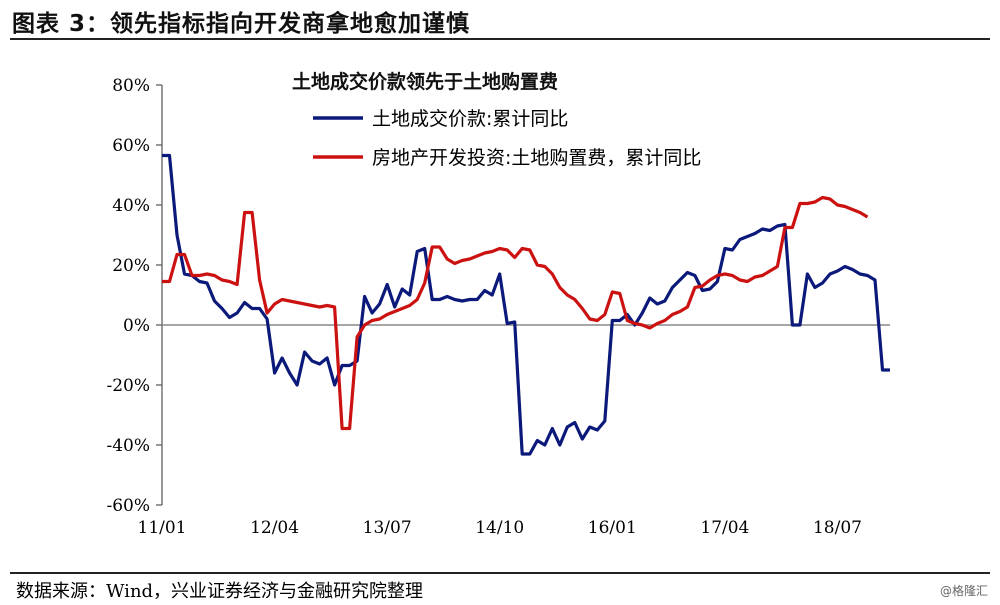 The width and height of the screenshot is (1000, 605). Describe the element at coordinates (425, 81) in the screenshot. I see `chart-title: 土地成交价款领先于土地购置费` at that location.